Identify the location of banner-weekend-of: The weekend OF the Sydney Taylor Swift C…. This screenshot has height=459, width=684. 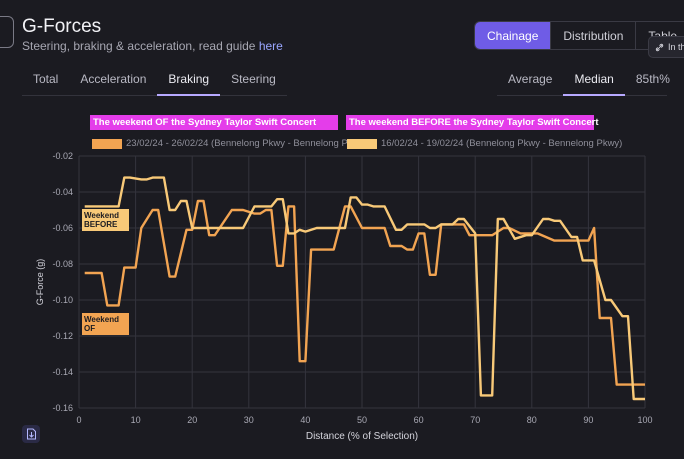
(214, 122).